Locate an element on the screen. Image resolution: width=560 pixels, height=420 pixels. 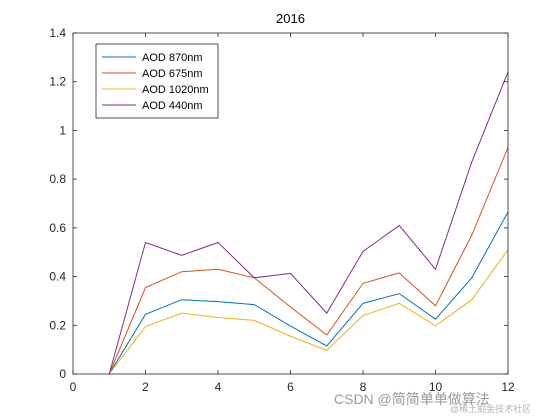
legend-label-4: AOD 440nm is located at coordinates (172, 106).